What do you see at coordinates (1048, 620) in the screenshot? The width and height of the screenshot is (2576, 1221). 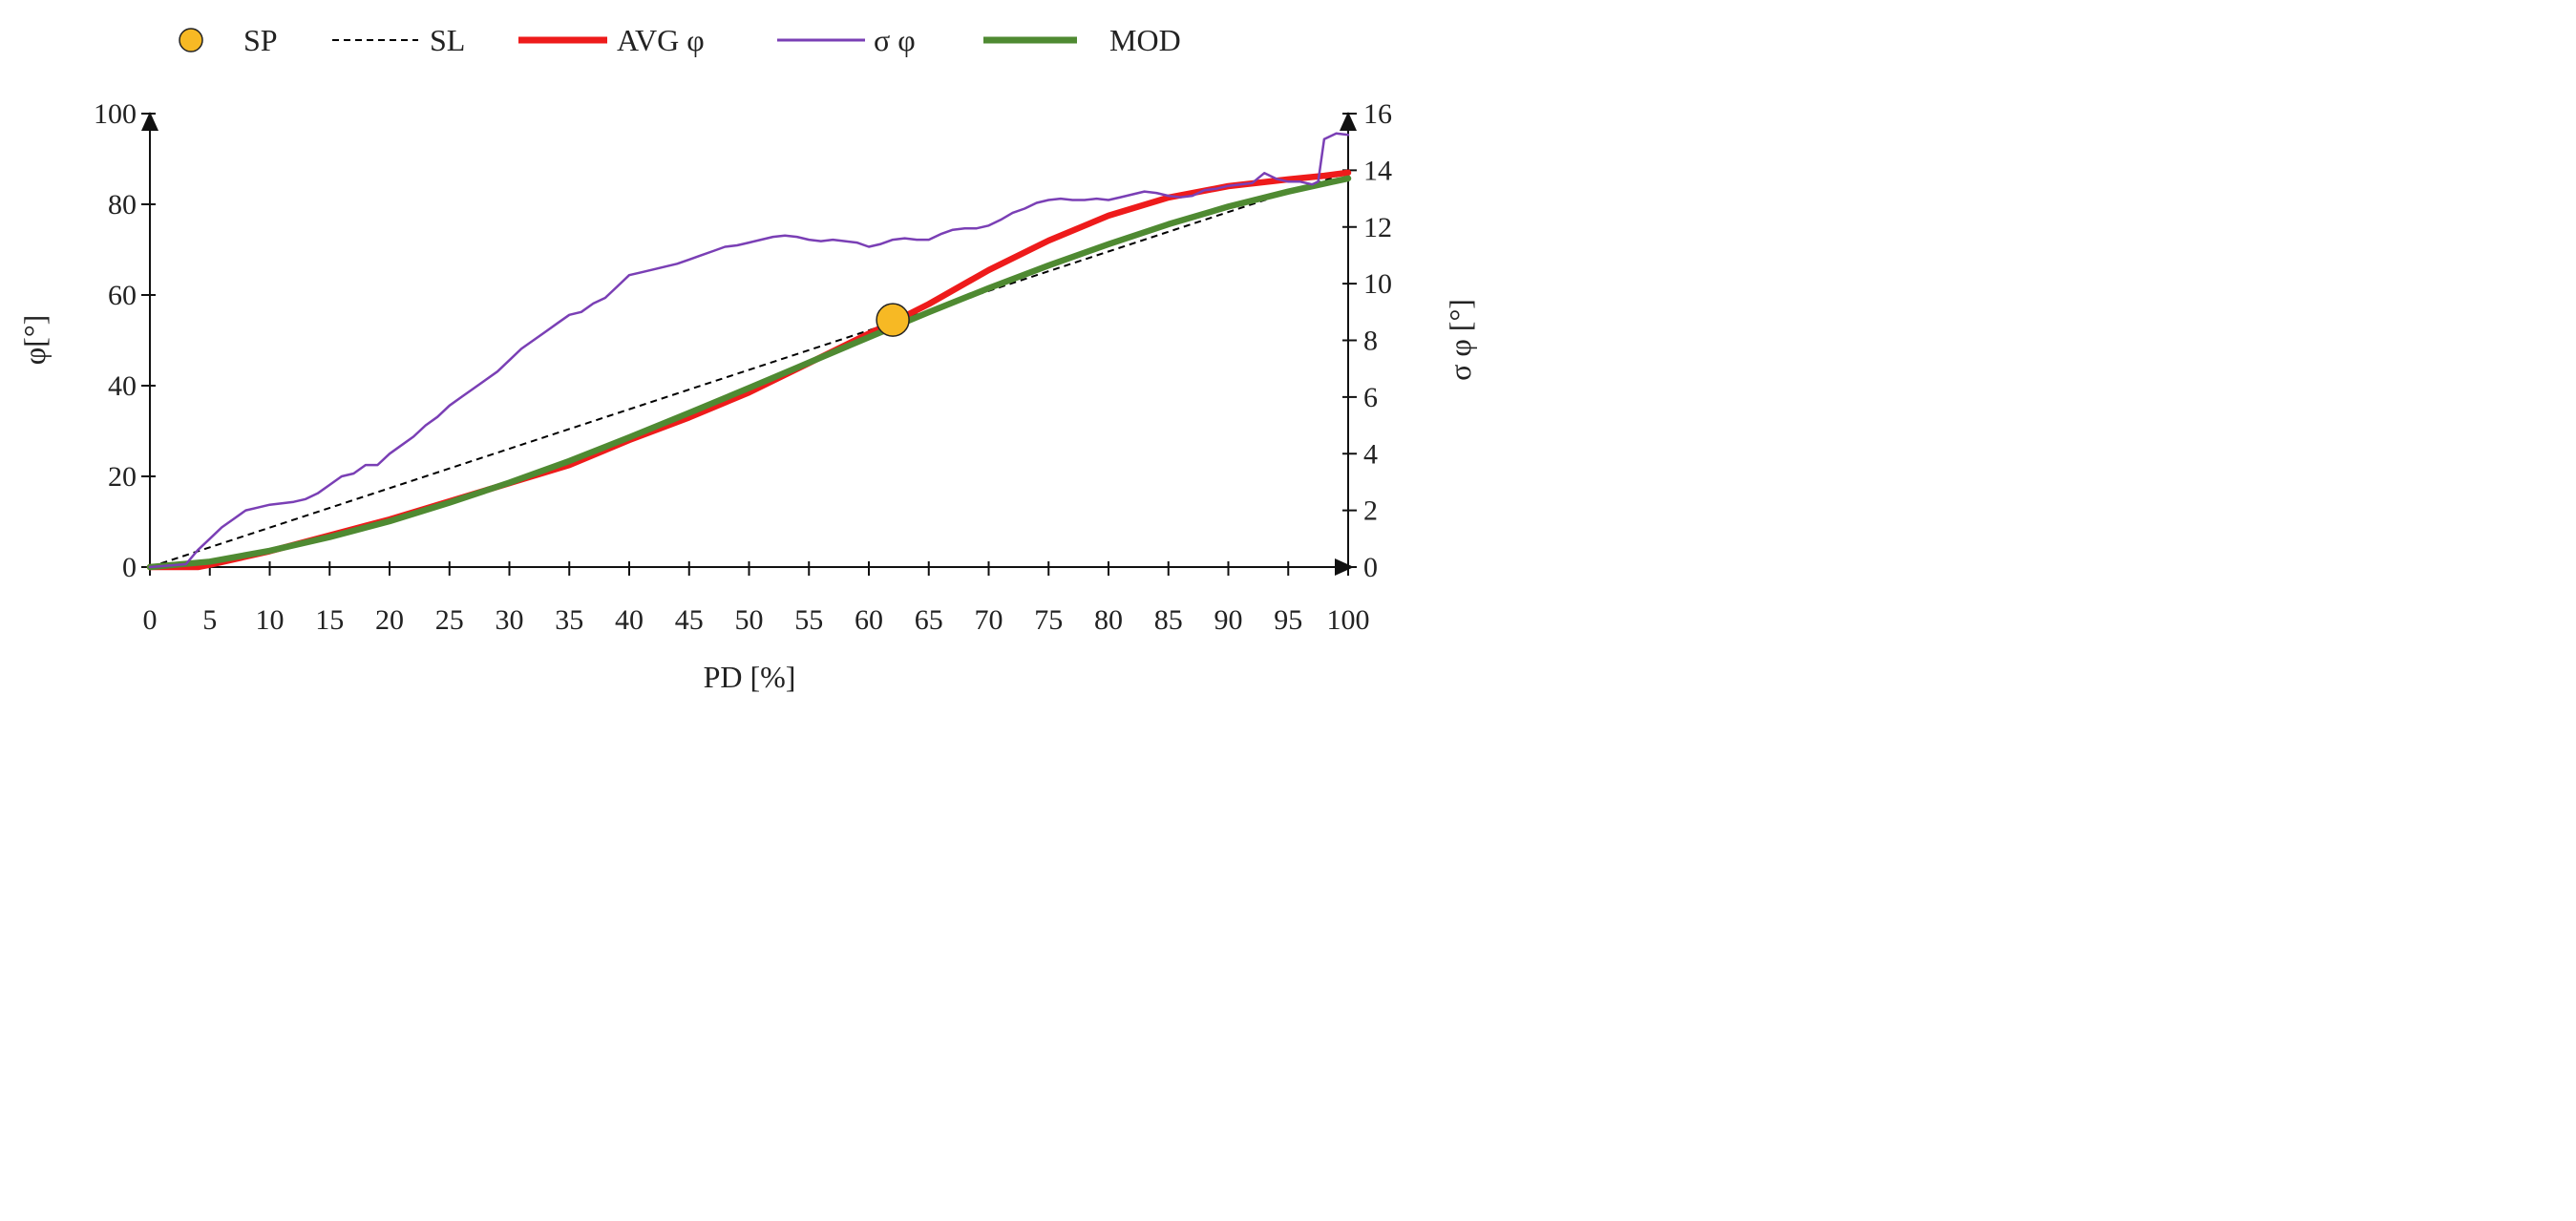 I see `x-tick-label: 75` at bounding box center [1048, 620].